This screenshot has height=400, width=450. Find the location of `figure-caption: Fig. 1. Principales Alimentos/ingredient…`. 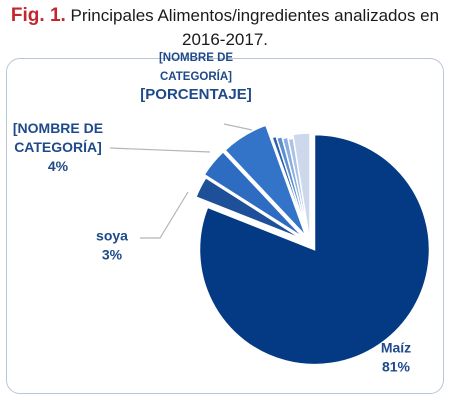

figure-caption: Fig. 1. Principales Alimentos/ingredient… is located at coordinates (225, 28).